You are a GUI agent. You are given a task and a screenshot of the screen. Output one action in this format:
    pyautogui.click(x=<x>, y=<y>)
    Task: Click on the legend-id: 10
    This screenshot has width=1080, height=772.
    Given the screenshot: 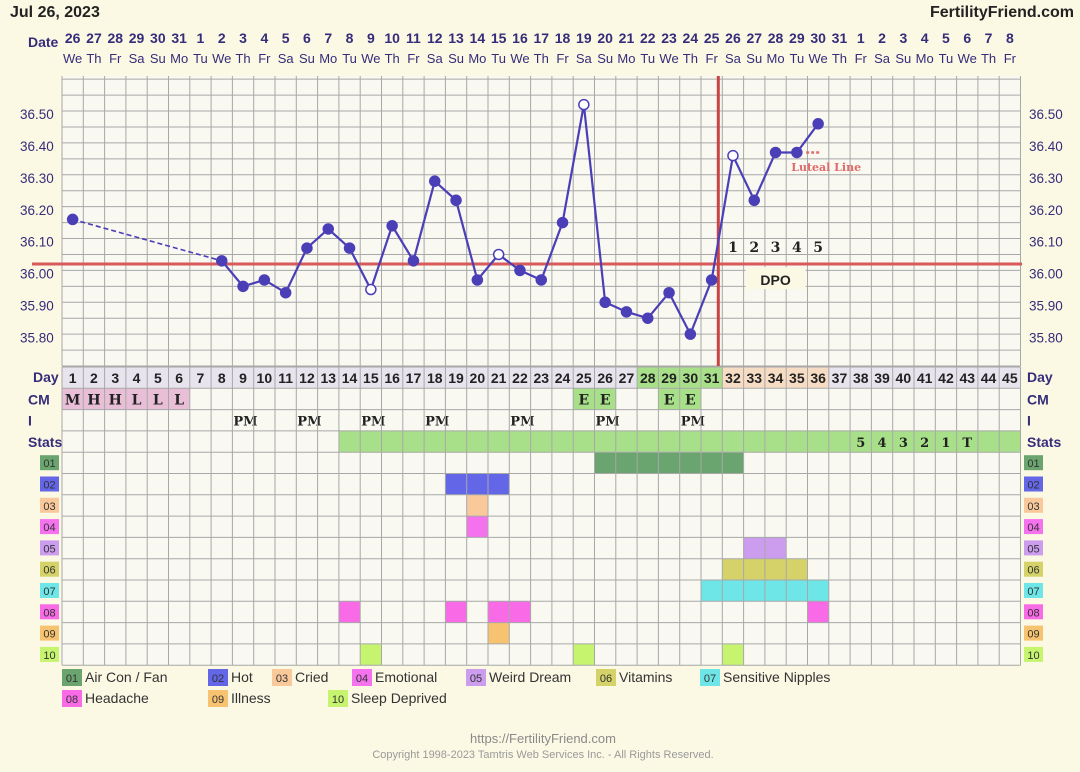 What is the action you would take?
    pyautogui.click(x=338, y=700)
    